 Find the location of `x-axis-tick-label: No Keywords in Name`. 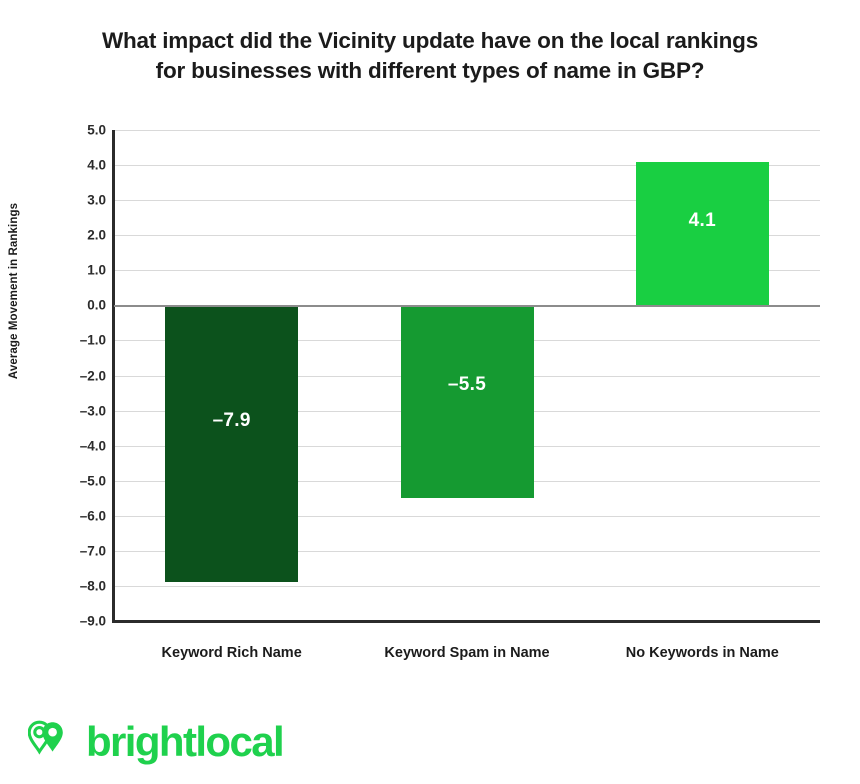

x-axis-tick-label: No Keywords in Name is located at coordinates (702, 653).